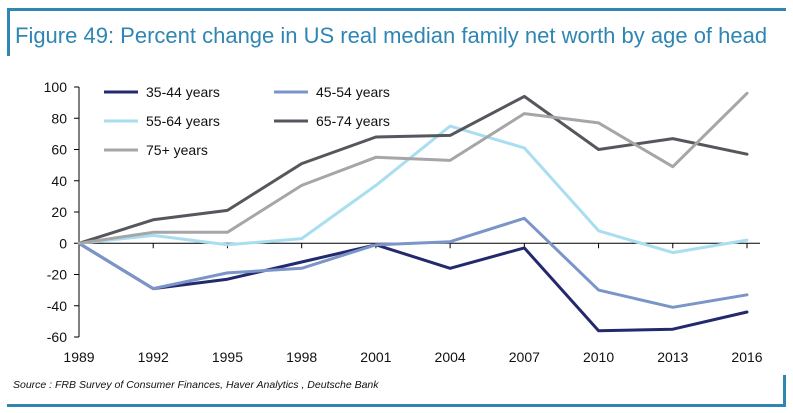 The height and width of the screenshot is (413, 793). Describe the element at coordinates (78, 357) in the screenshot. I see `x-tick-label: 1989` at that location.